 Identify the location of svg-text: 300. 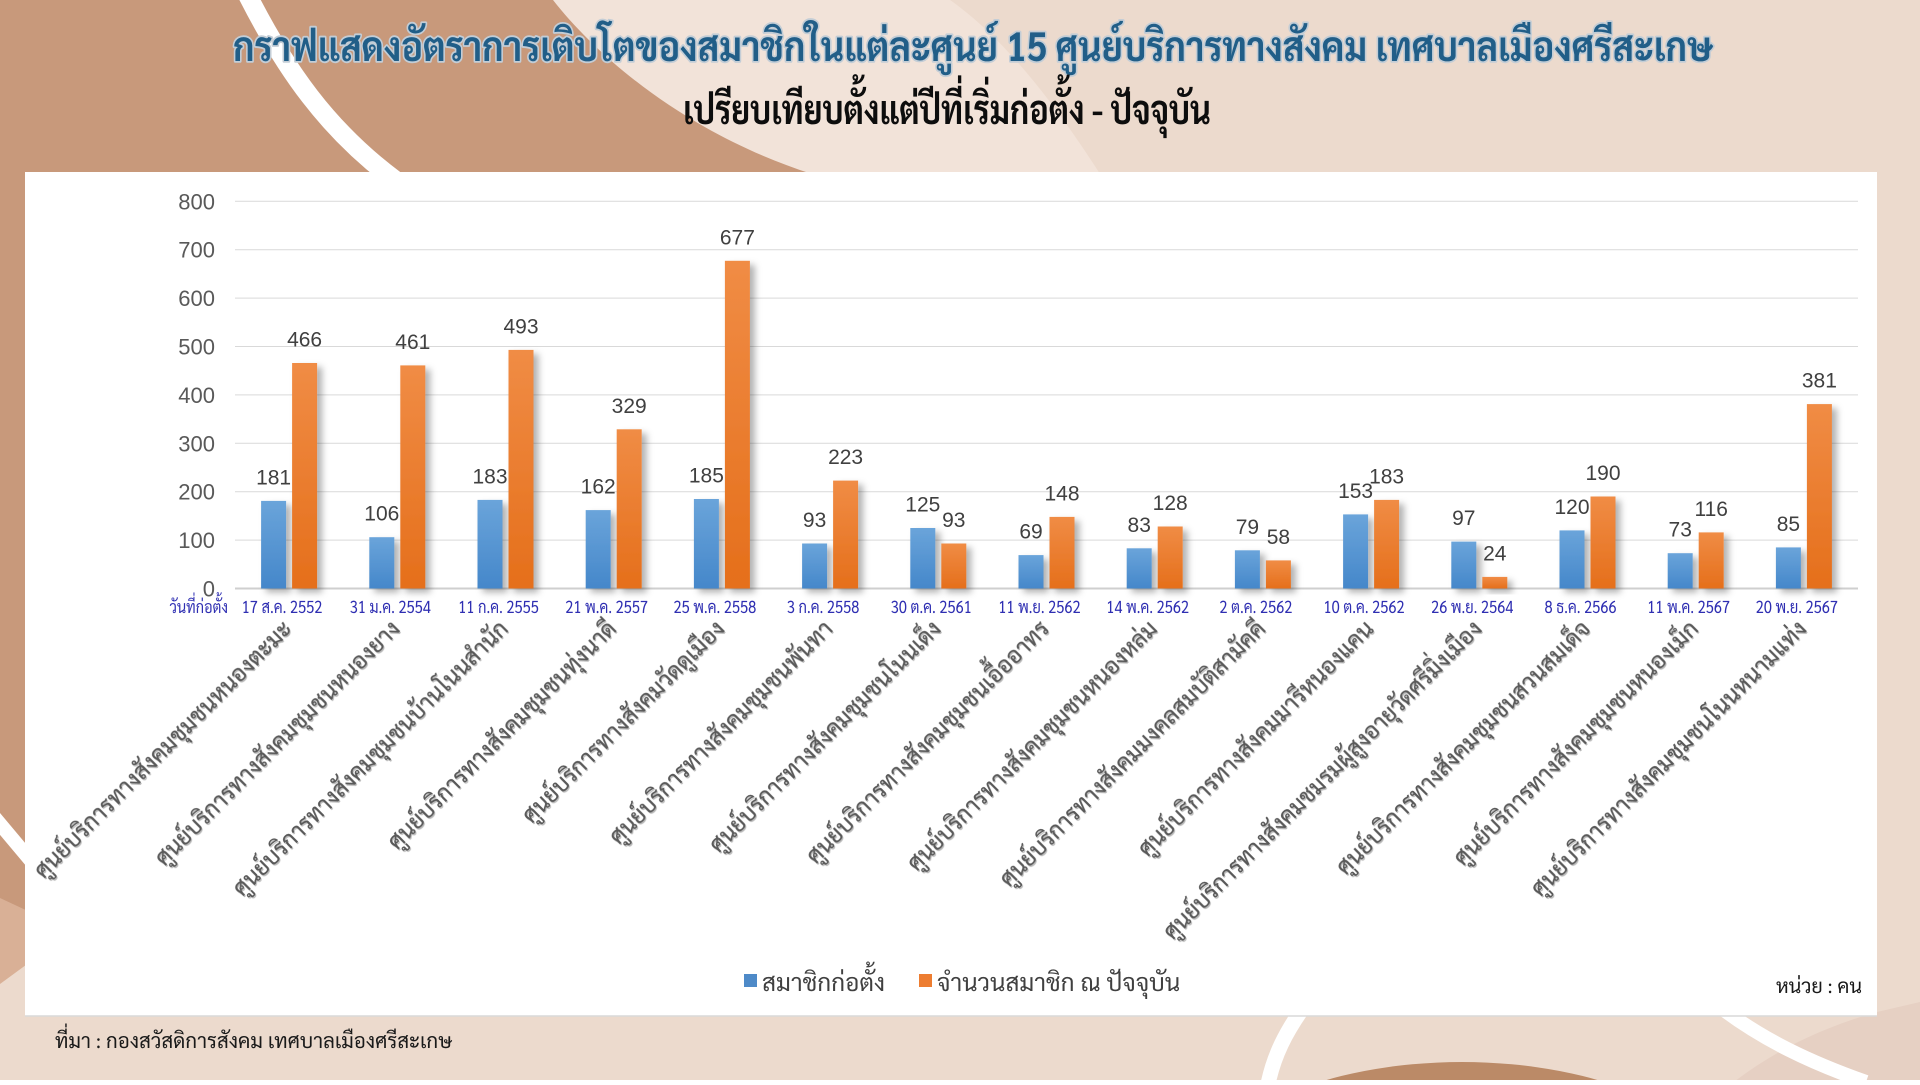
(196, 443).